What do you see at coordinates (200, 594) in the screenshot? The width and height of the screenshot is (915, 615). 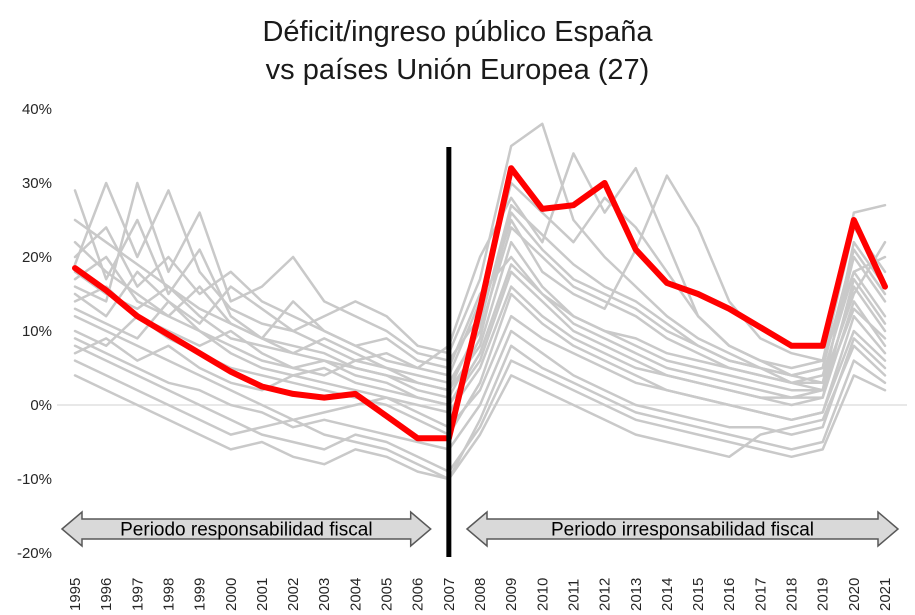 I see `x-axis-year-label: 1999` at bounding box center [200, 594].